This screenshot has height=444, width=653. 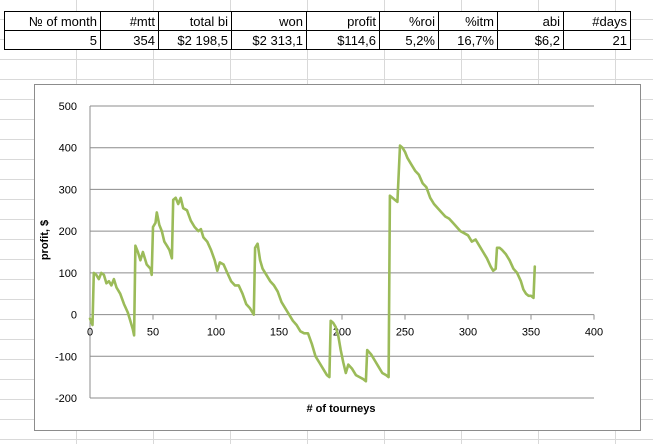 I want to click on y-tick-label: 200, so click(x=68, y=232).